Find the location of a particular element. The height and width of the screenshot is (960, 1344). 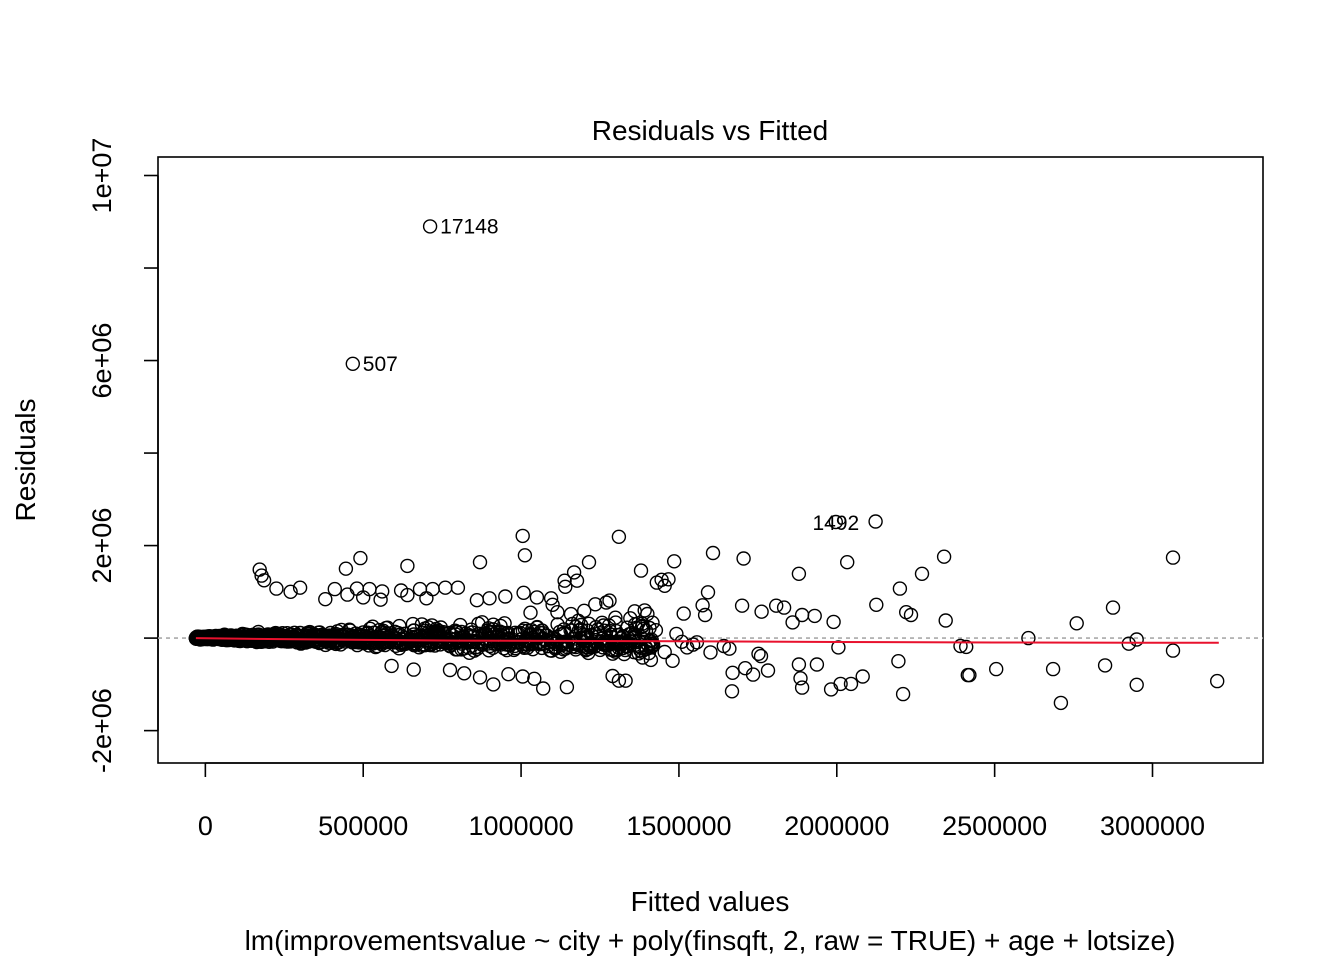

smooth-line is located at coordinates (707, 640).